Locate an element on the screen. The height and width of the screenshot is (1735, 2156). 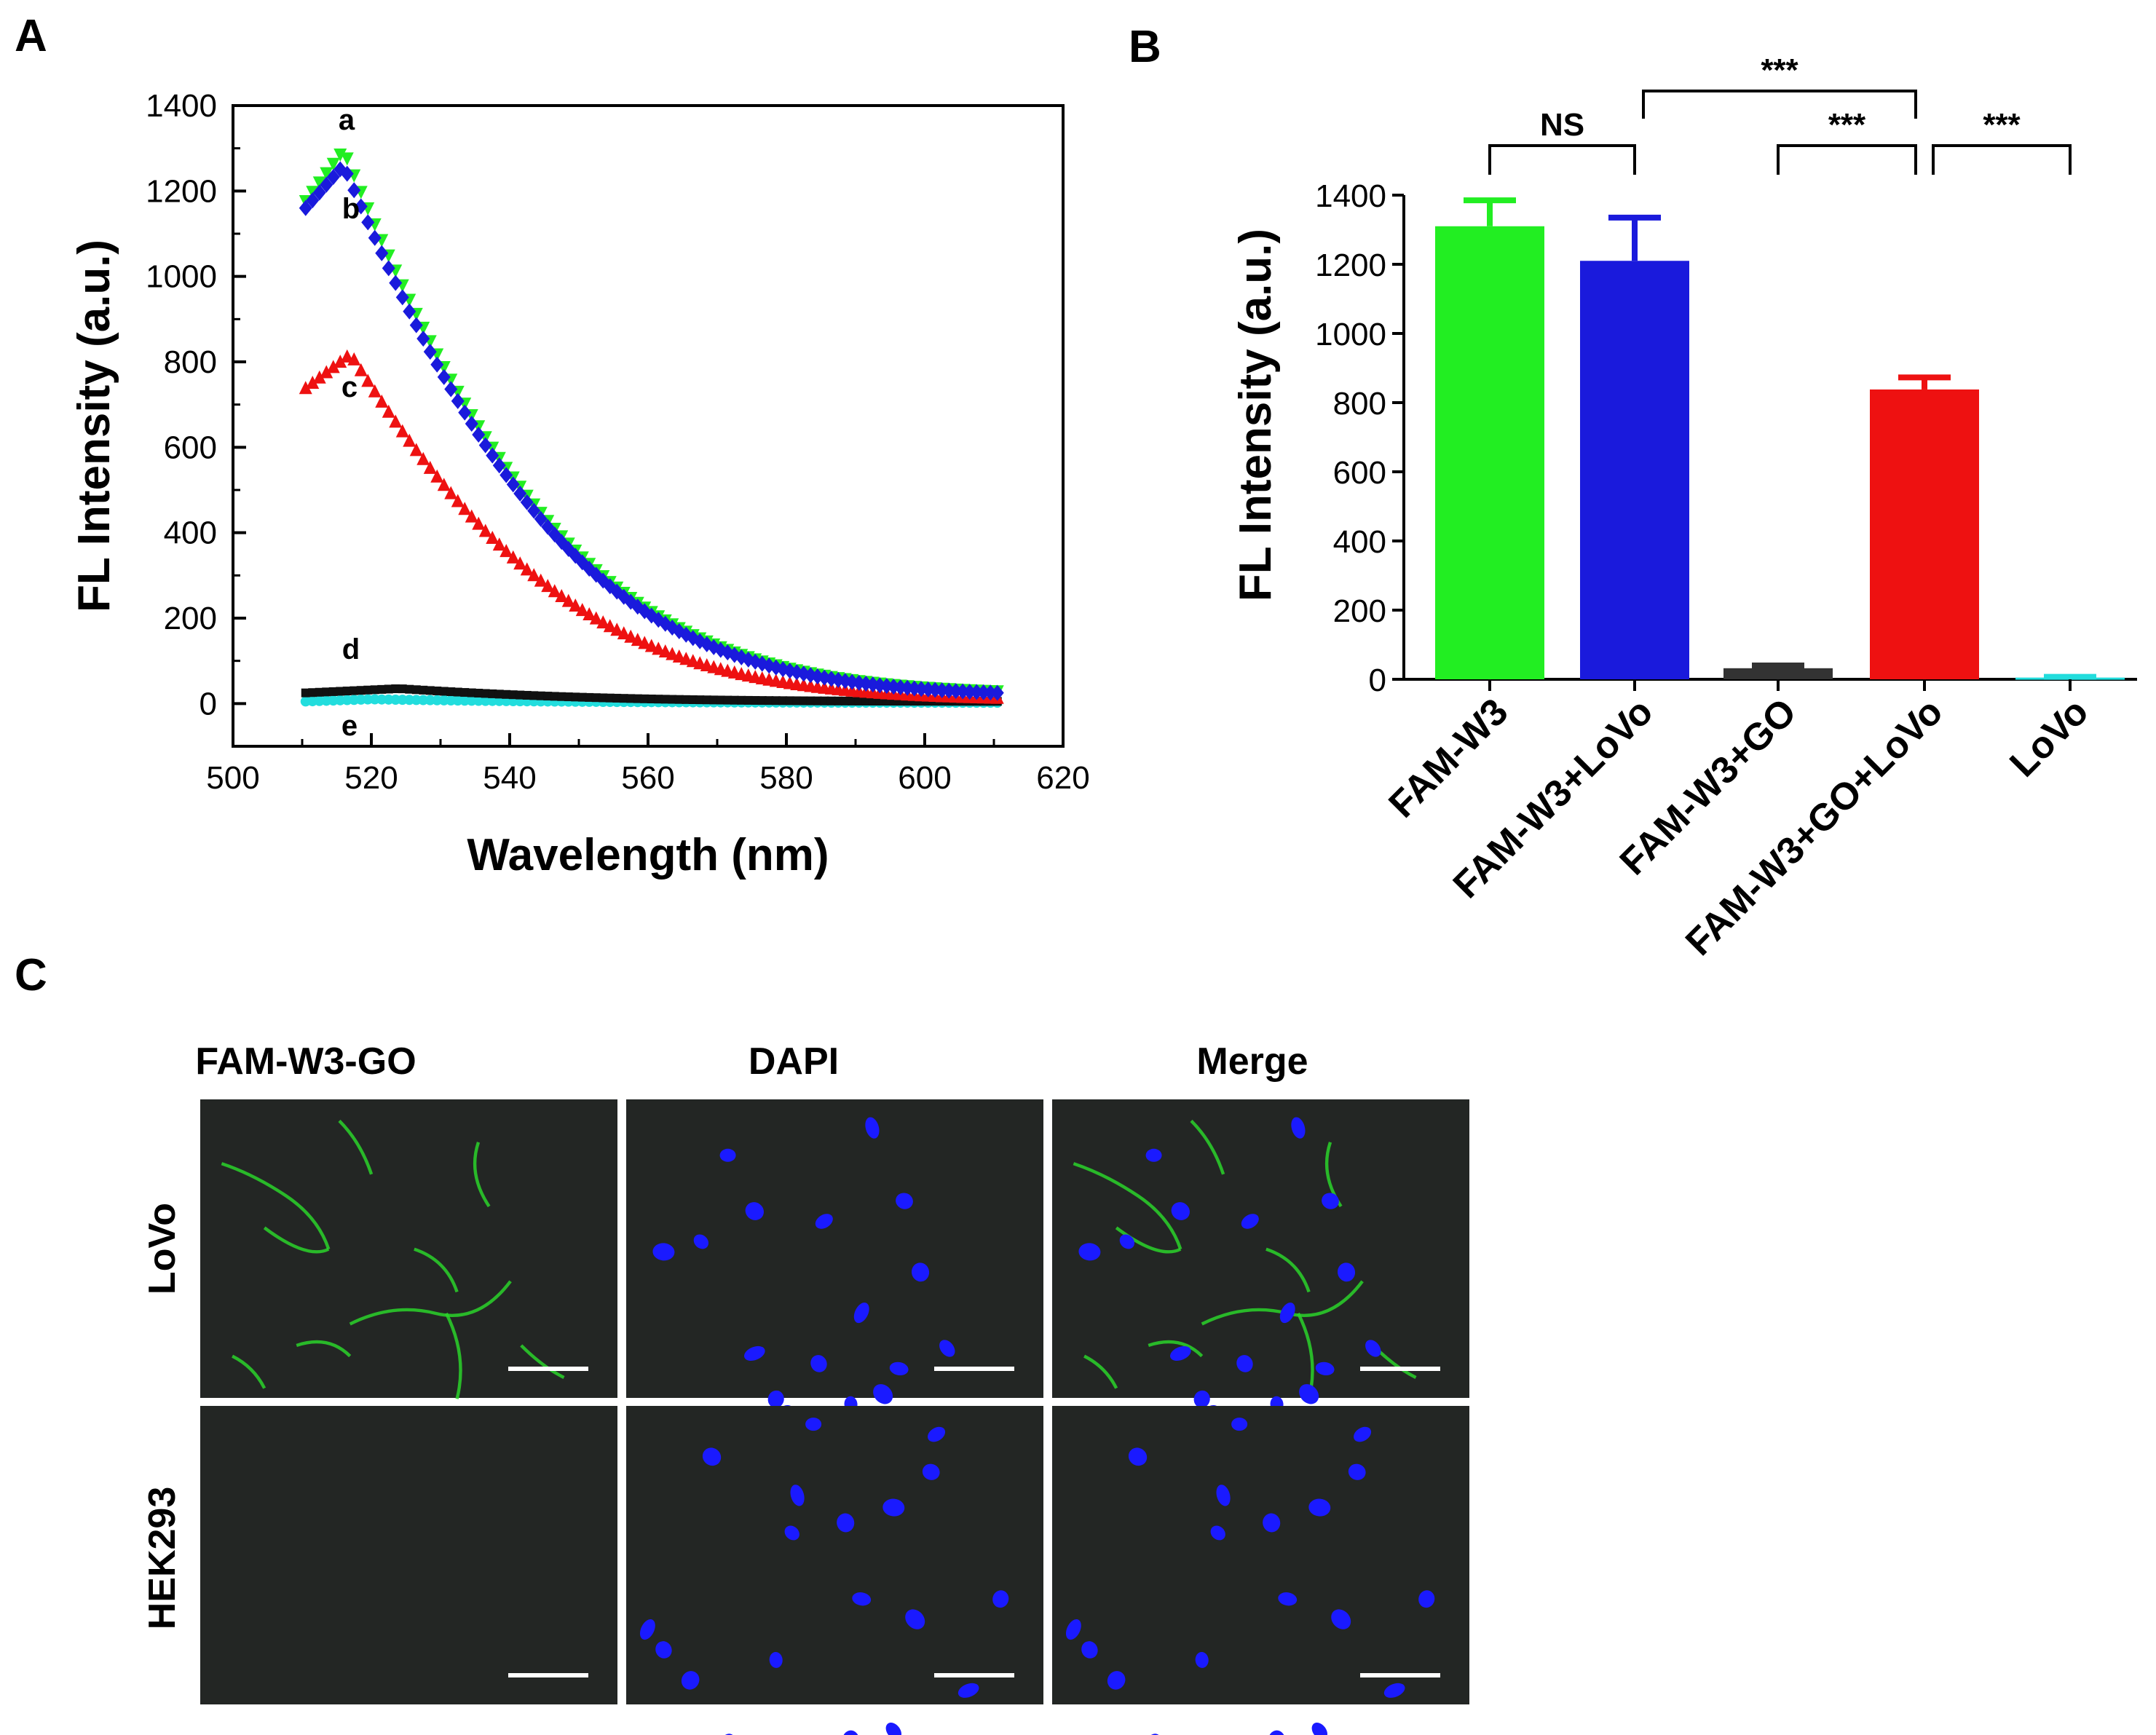
micro-panel-r1-c0 is located at coordinates (408, 1555).